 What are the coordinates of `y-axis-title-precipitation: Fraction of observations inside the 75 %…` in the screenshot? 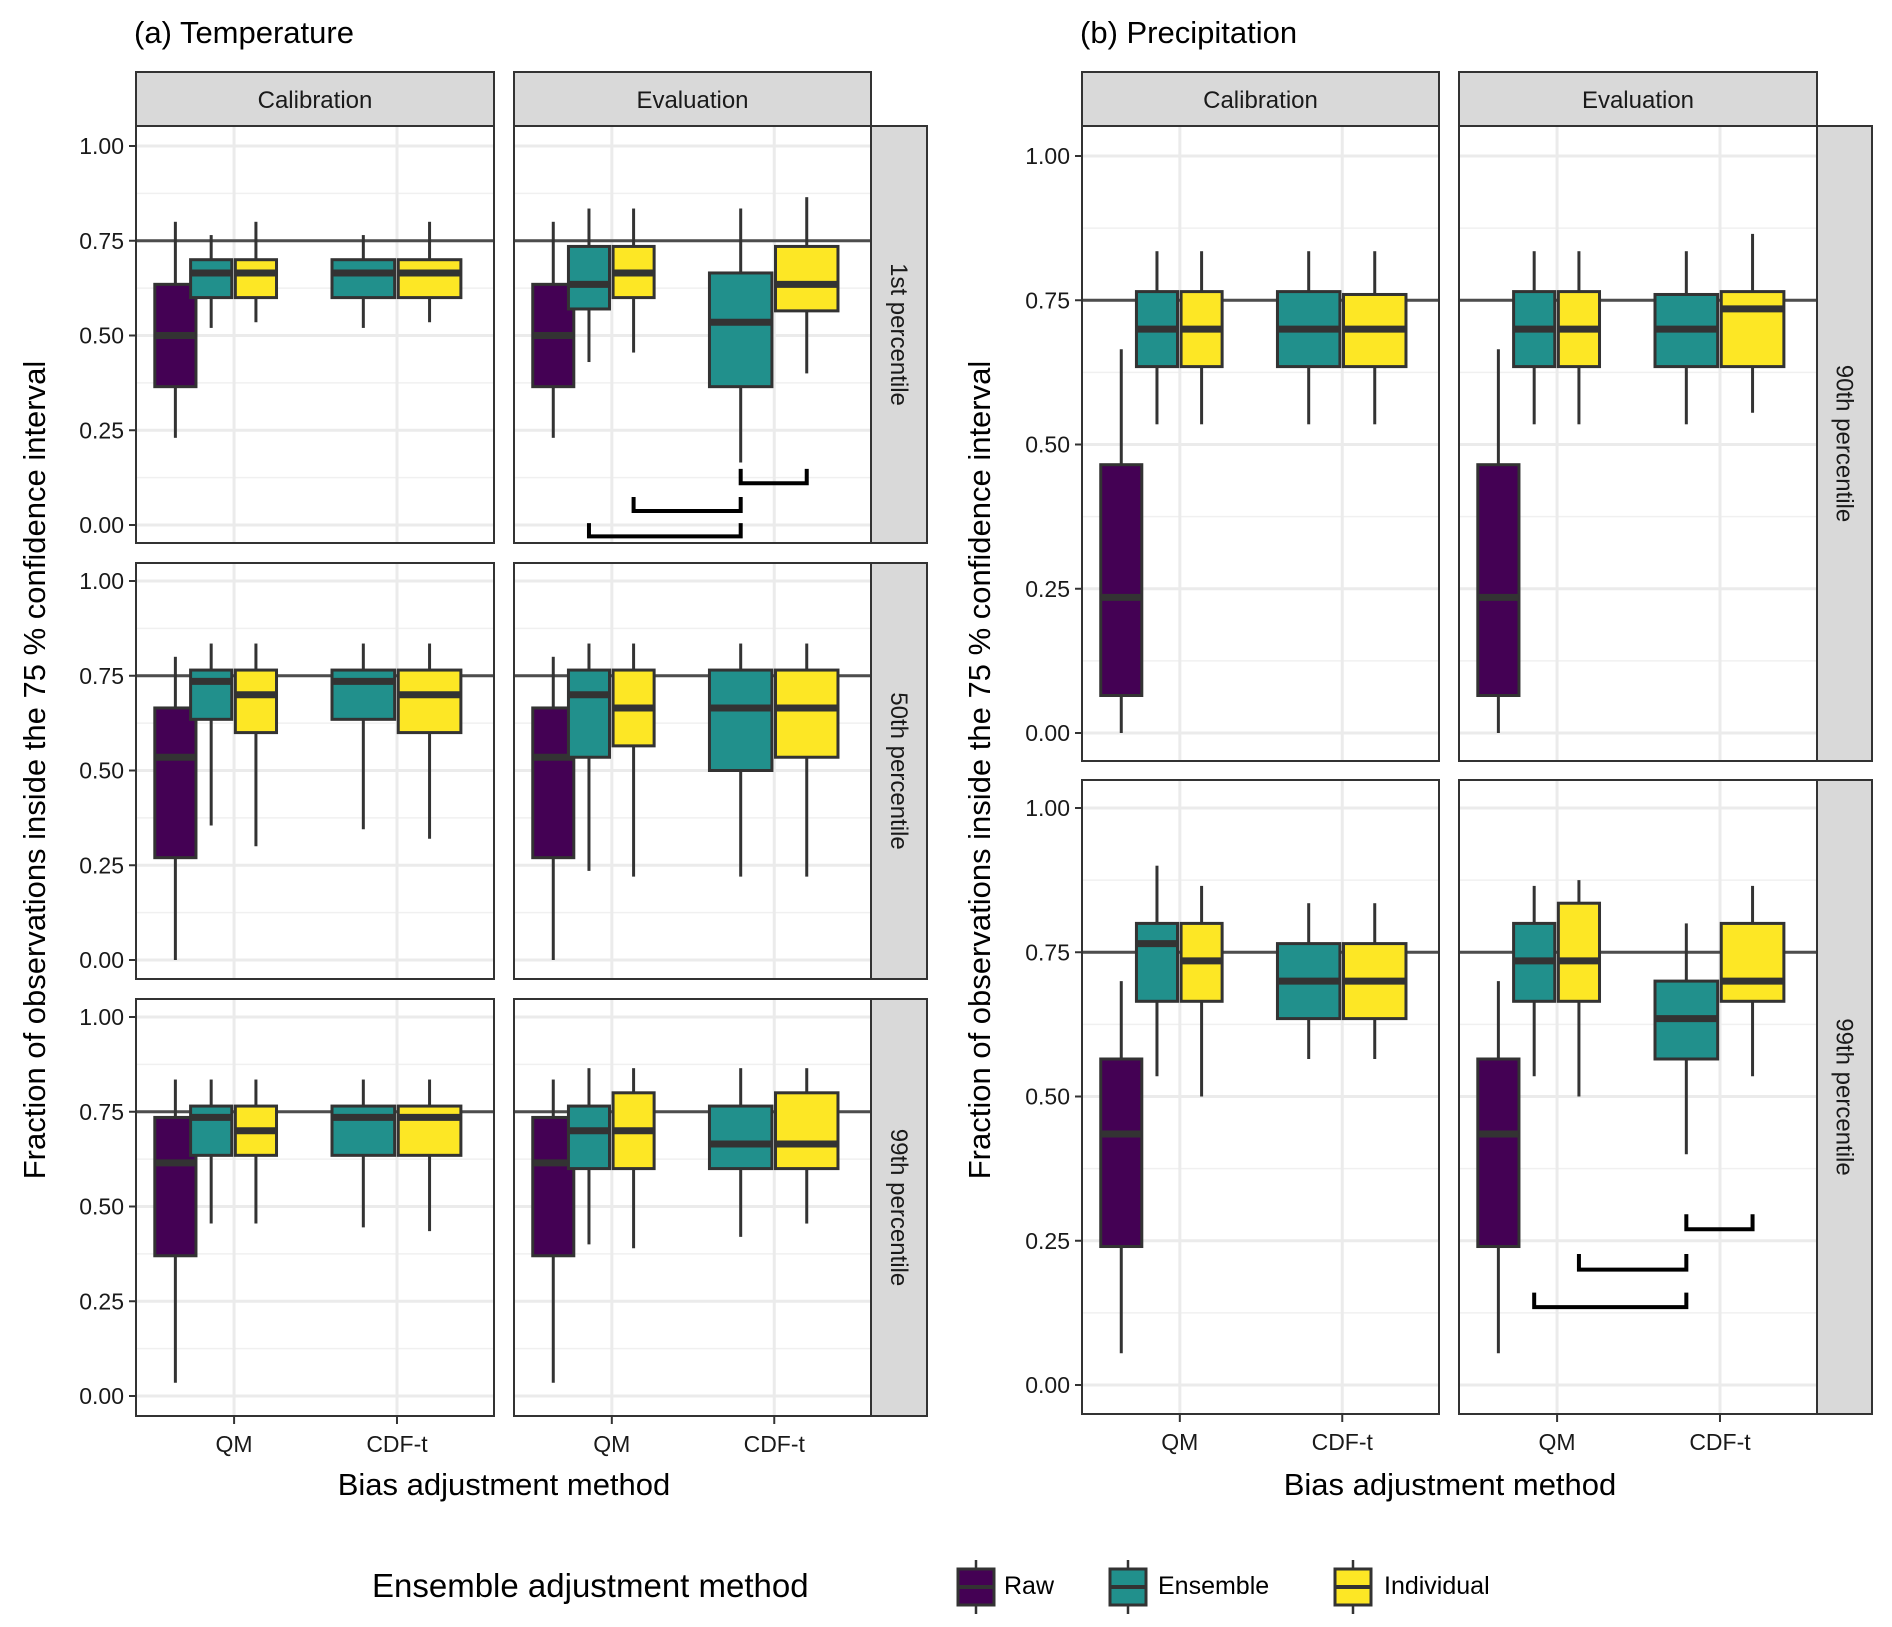 It's located at (979, 770).